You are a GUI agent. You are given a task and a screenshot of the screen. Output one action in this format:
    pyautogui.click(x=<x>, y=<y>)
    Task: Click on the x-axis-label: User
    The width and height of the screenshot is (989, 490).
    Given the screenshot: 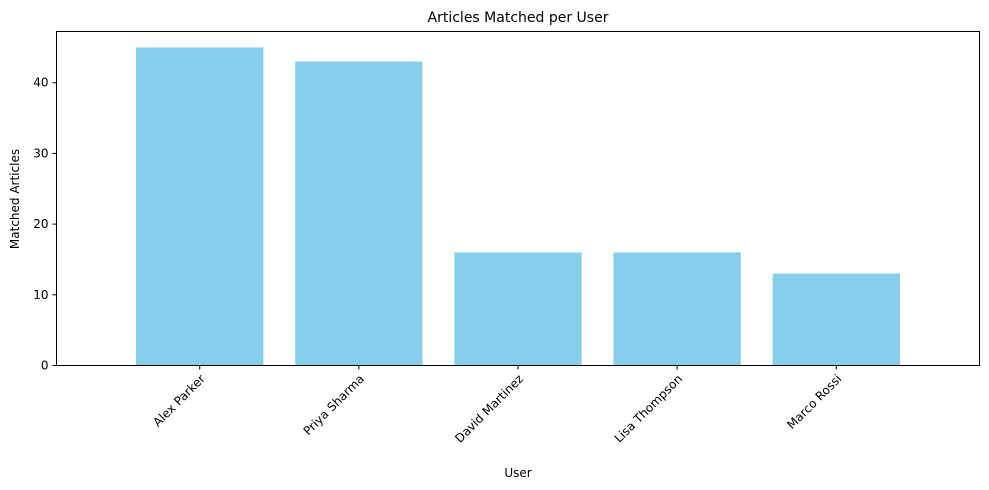 What is the action you would take?
    pyautogui.click(x=517, y=473)
    